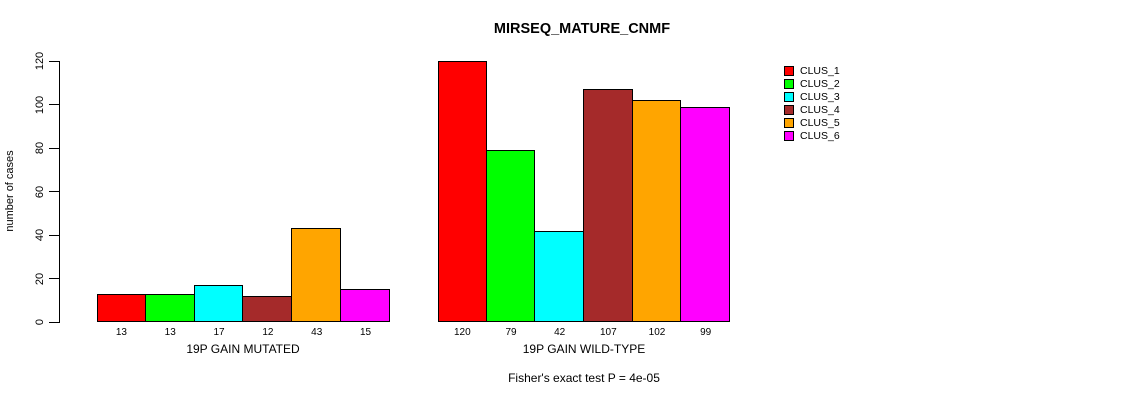 This screenshot has width=1140, height=400. I want to click on bar-value-label: 43, so click(317, 332).